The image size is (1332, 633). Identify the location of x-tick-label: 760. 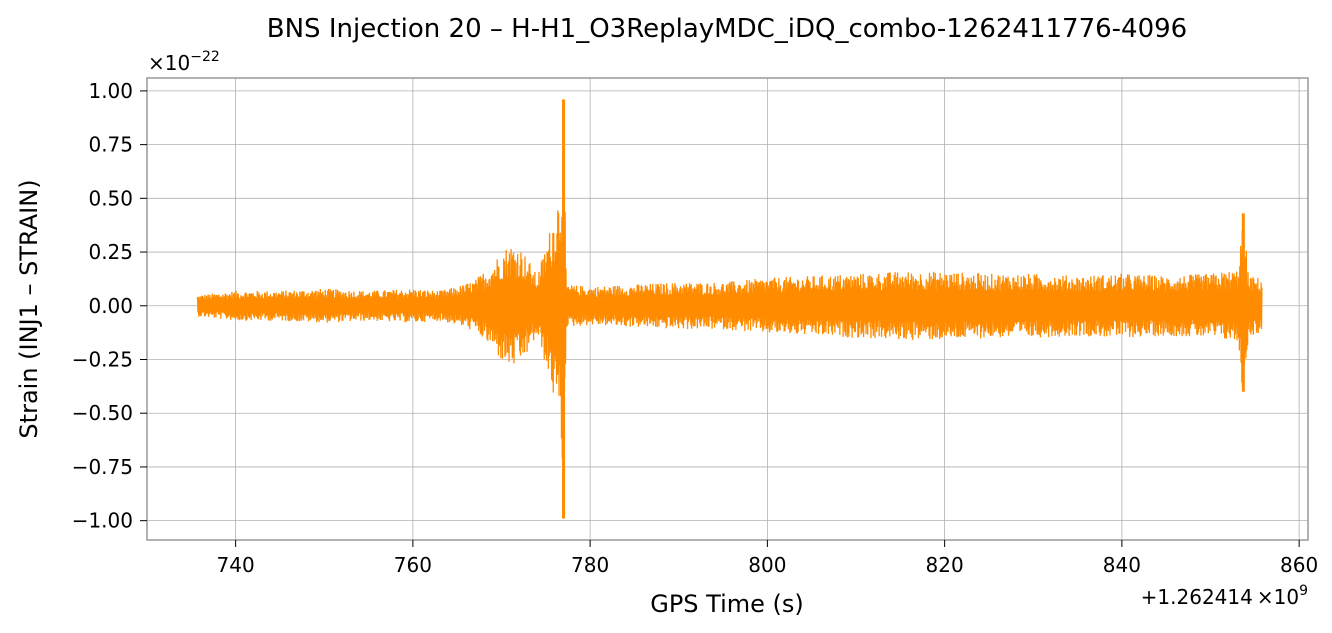
(413, 565).